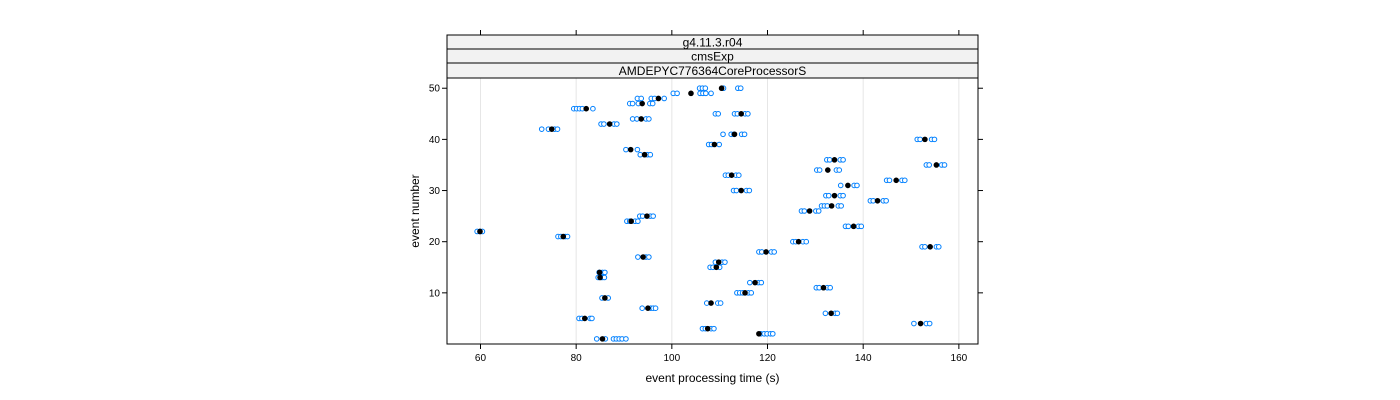 Image resolution: width=1400 pixels, height=400 pixels. What do you see at coordinates (435, 89) in the screenshot?
I see `y-tick-label: 50` at bounding box center [435, 89].